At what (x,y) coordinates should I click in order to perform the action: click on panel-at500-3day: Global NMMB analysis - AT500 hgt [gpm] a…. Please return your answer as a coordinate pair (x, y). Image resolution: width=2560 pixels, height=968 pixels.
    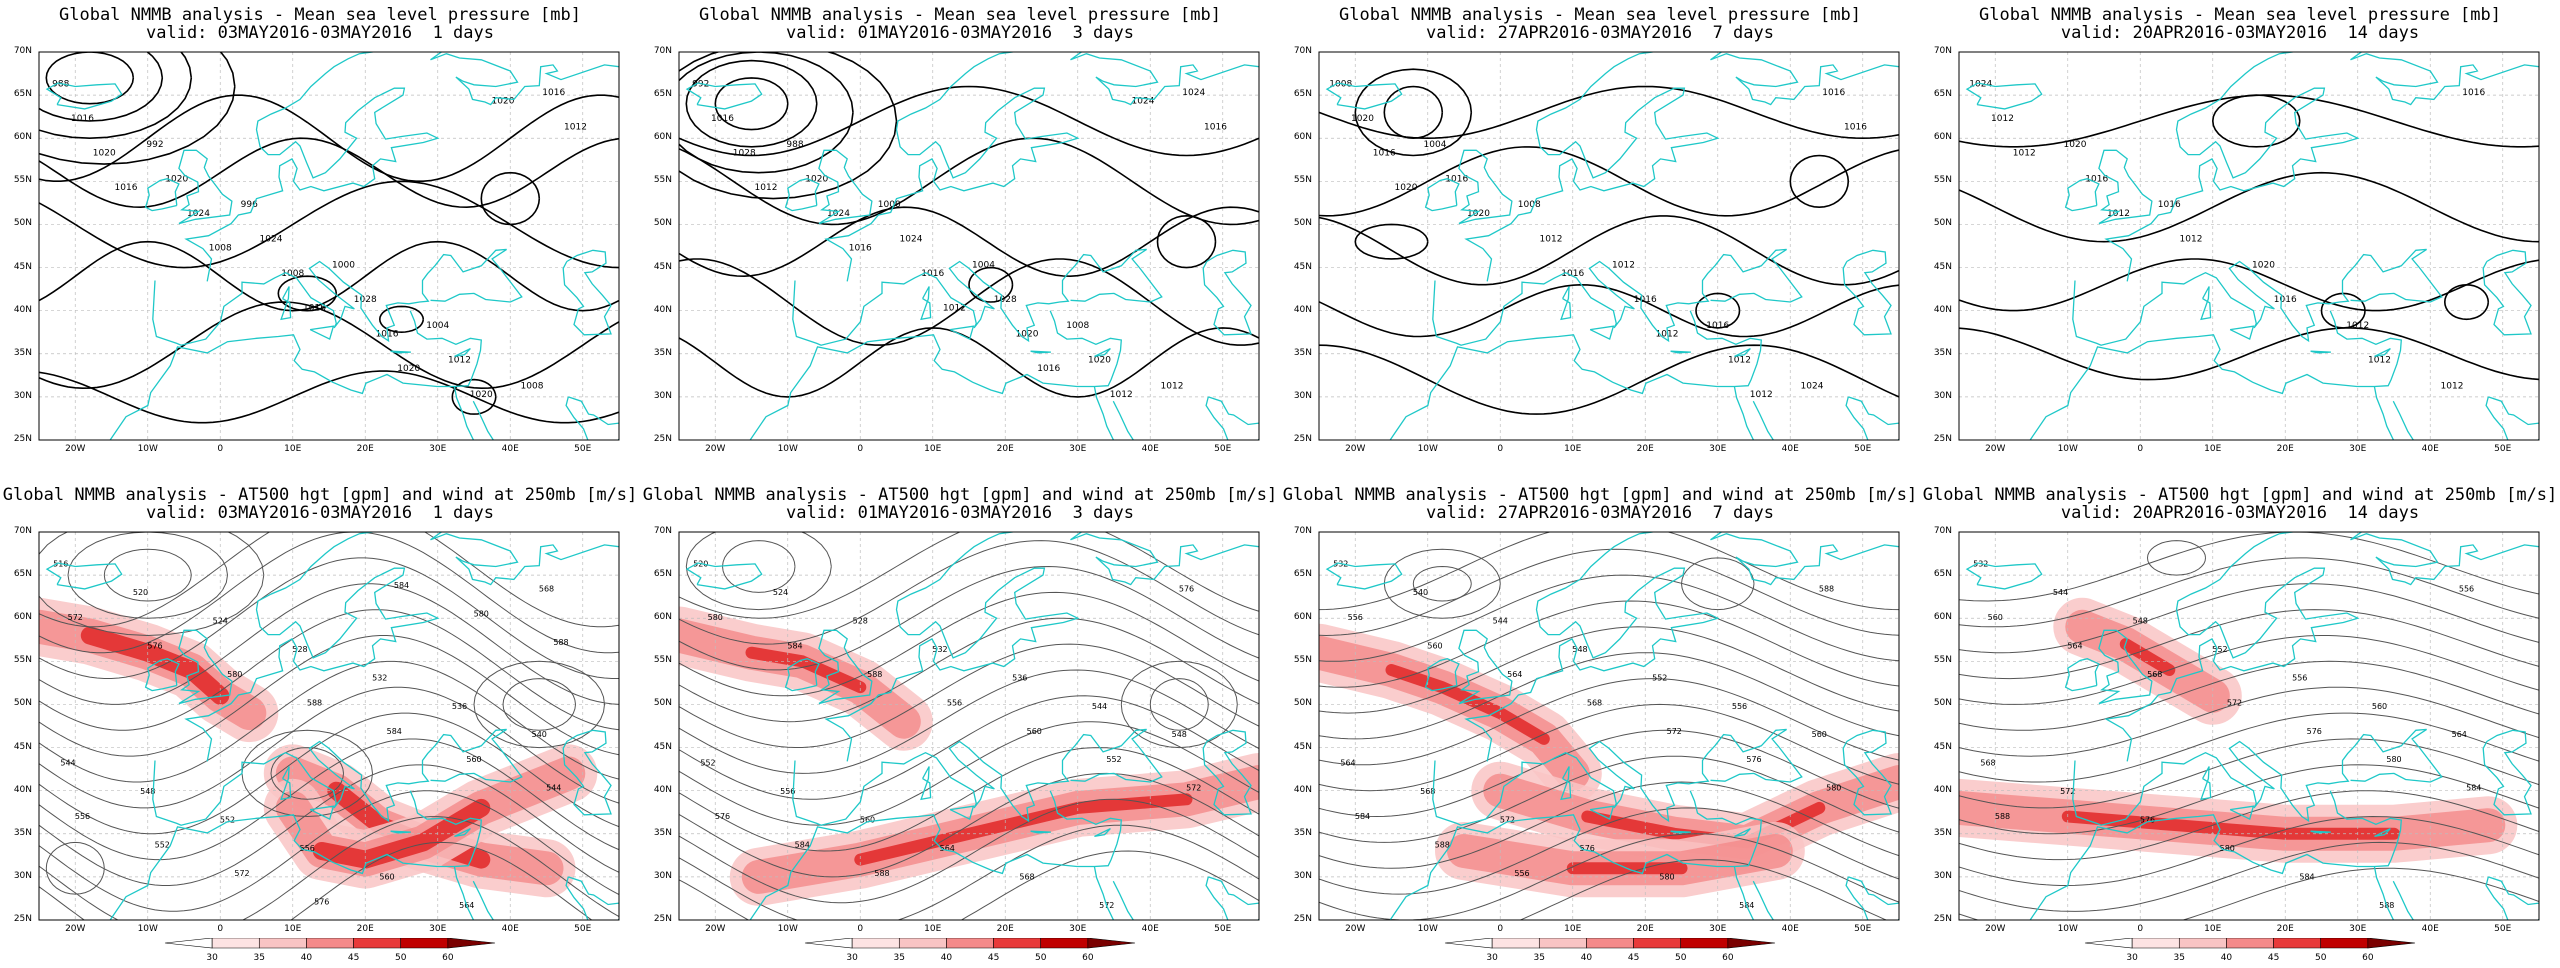
    Looking at the image, I should click on (960, 721).